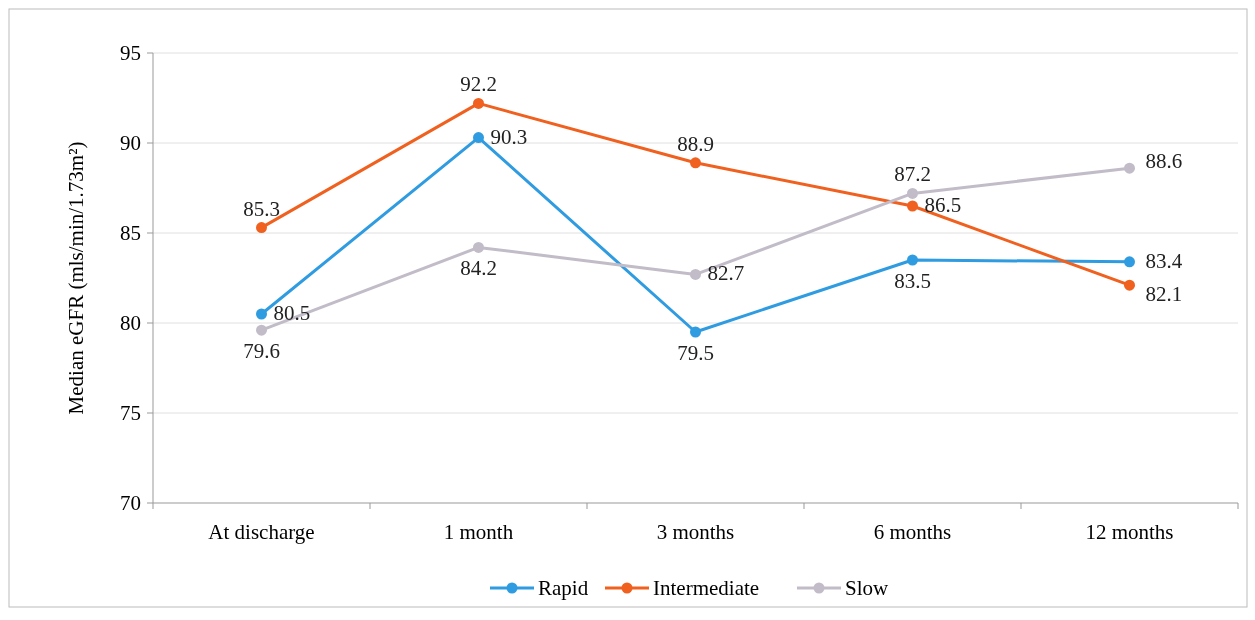 This screenshot has width=1255, height=620. What do you see at coordinates (261, 351) in the screenshot?
I see `data-label: 79.6` at bounding box center [261, 351].